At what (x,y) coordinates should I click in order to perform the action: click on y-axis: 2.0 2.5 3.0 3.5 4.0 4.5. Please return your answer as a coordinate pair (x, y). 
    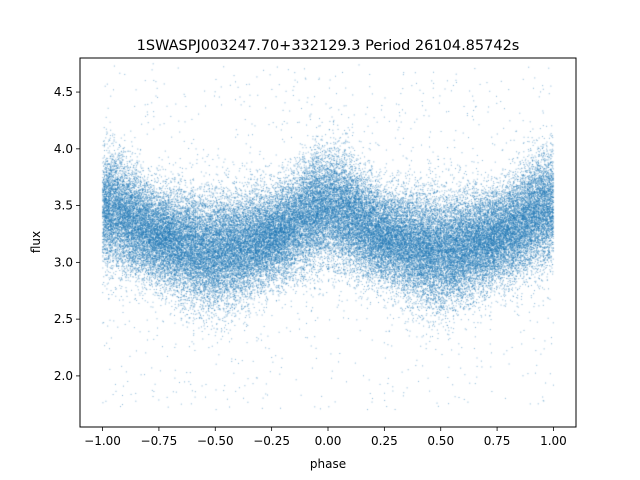
    Looking at the image, I should click on (67, 234).